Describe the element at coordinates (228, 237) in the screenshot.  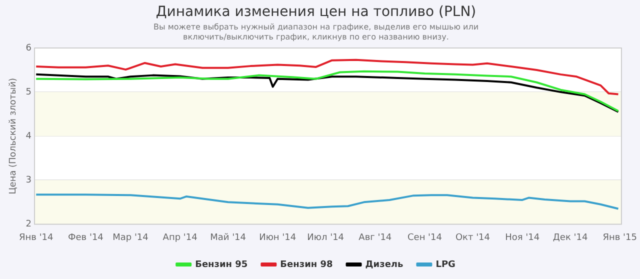
I see `x-tick-label: Май '14` at that location.